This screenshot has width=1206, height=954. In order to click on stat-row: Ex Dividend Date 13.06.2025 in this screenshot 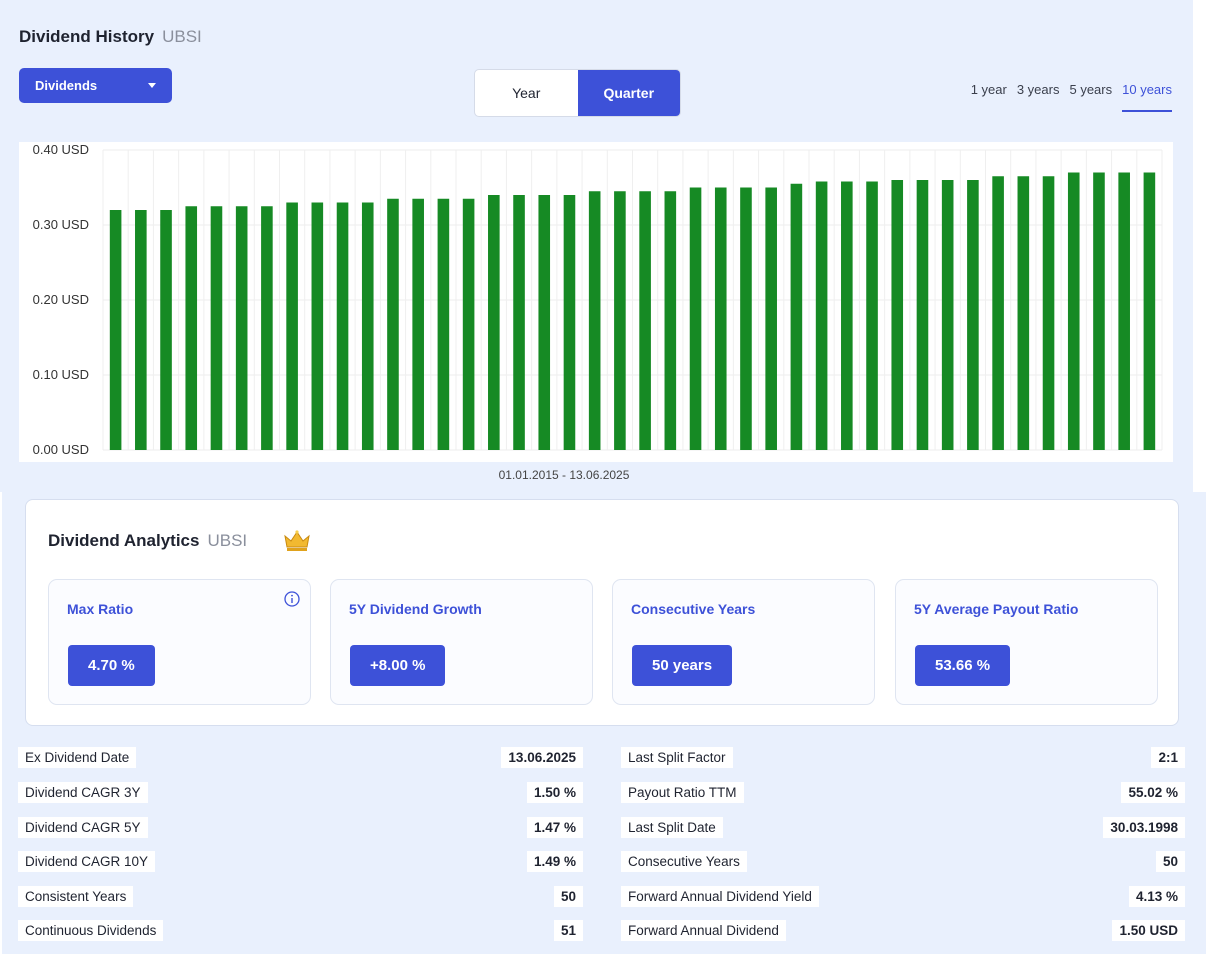, I will do `click(300, 757)`.